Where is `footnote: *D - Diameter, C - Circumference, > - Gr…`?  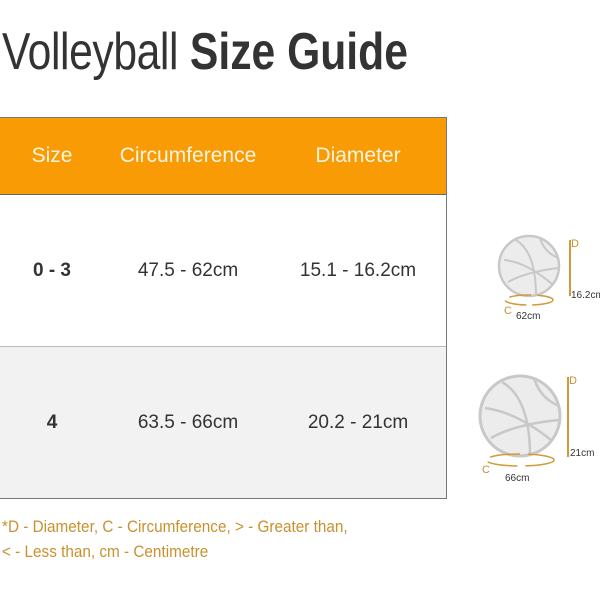 footnote: *D - Diameter, C - Circumference, > - Gr… is located at coordinates (175, 539).